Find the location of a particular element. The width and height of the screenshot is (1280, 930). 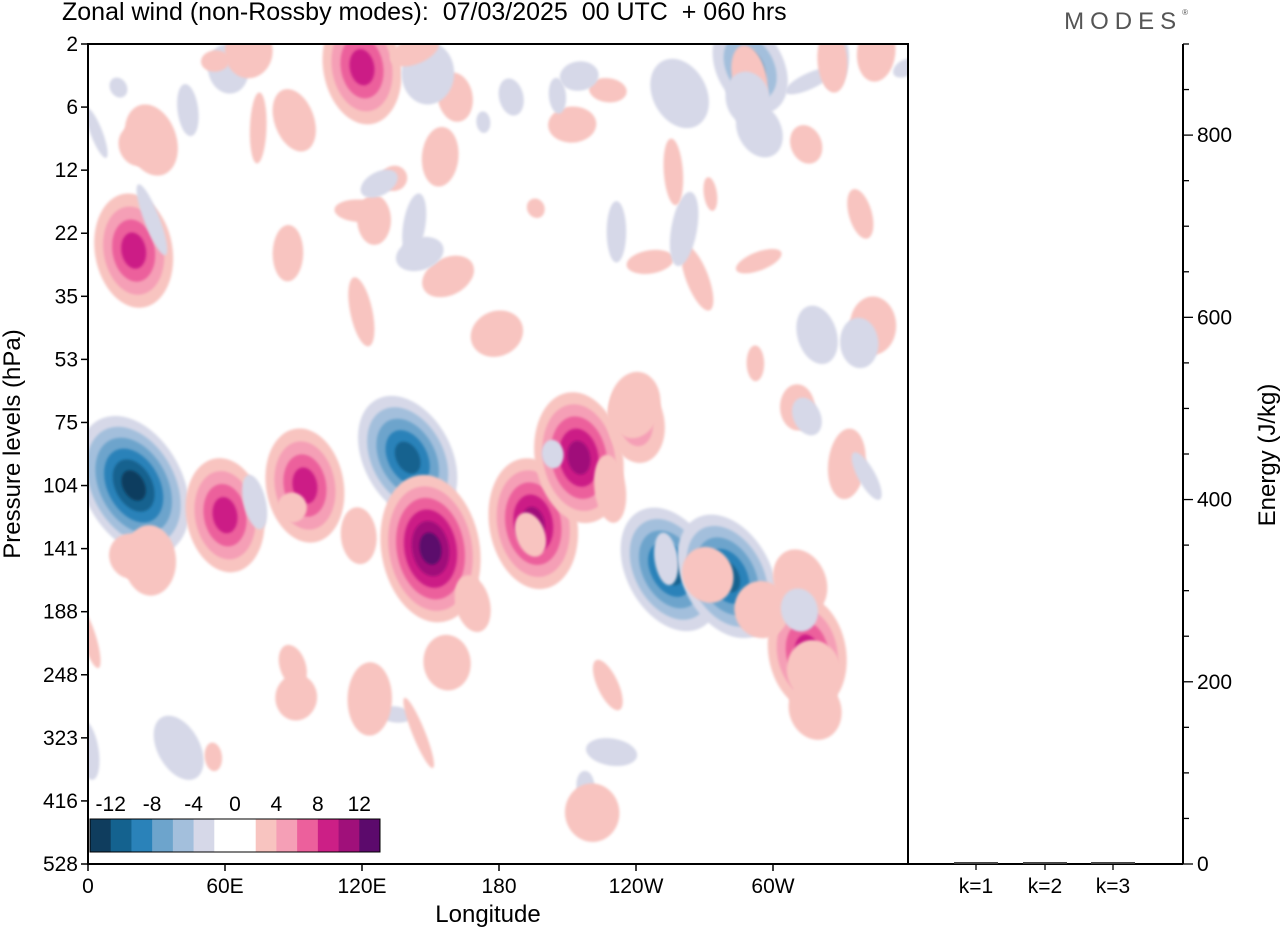

colorbar-label: 0 is located at coordinates (235, 804).